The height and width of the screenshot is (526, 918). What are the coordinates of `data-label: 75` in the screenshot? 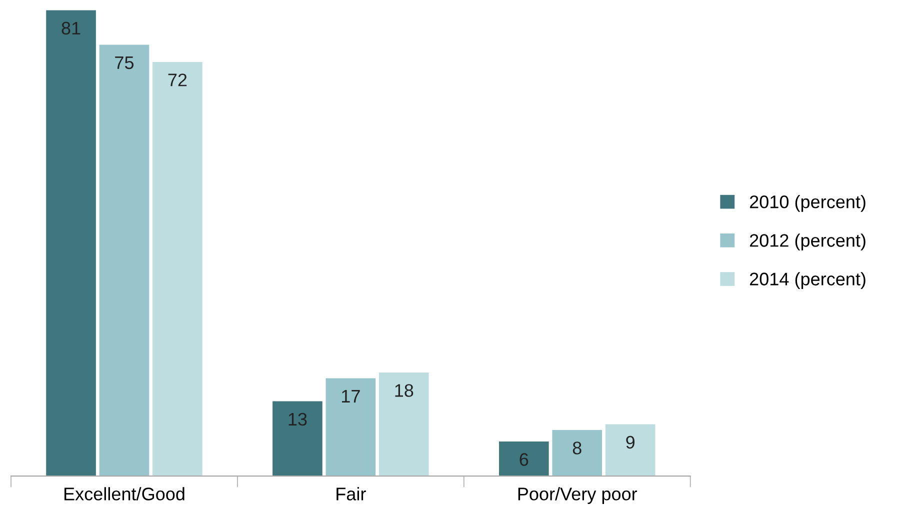 It's located at (124, 63).